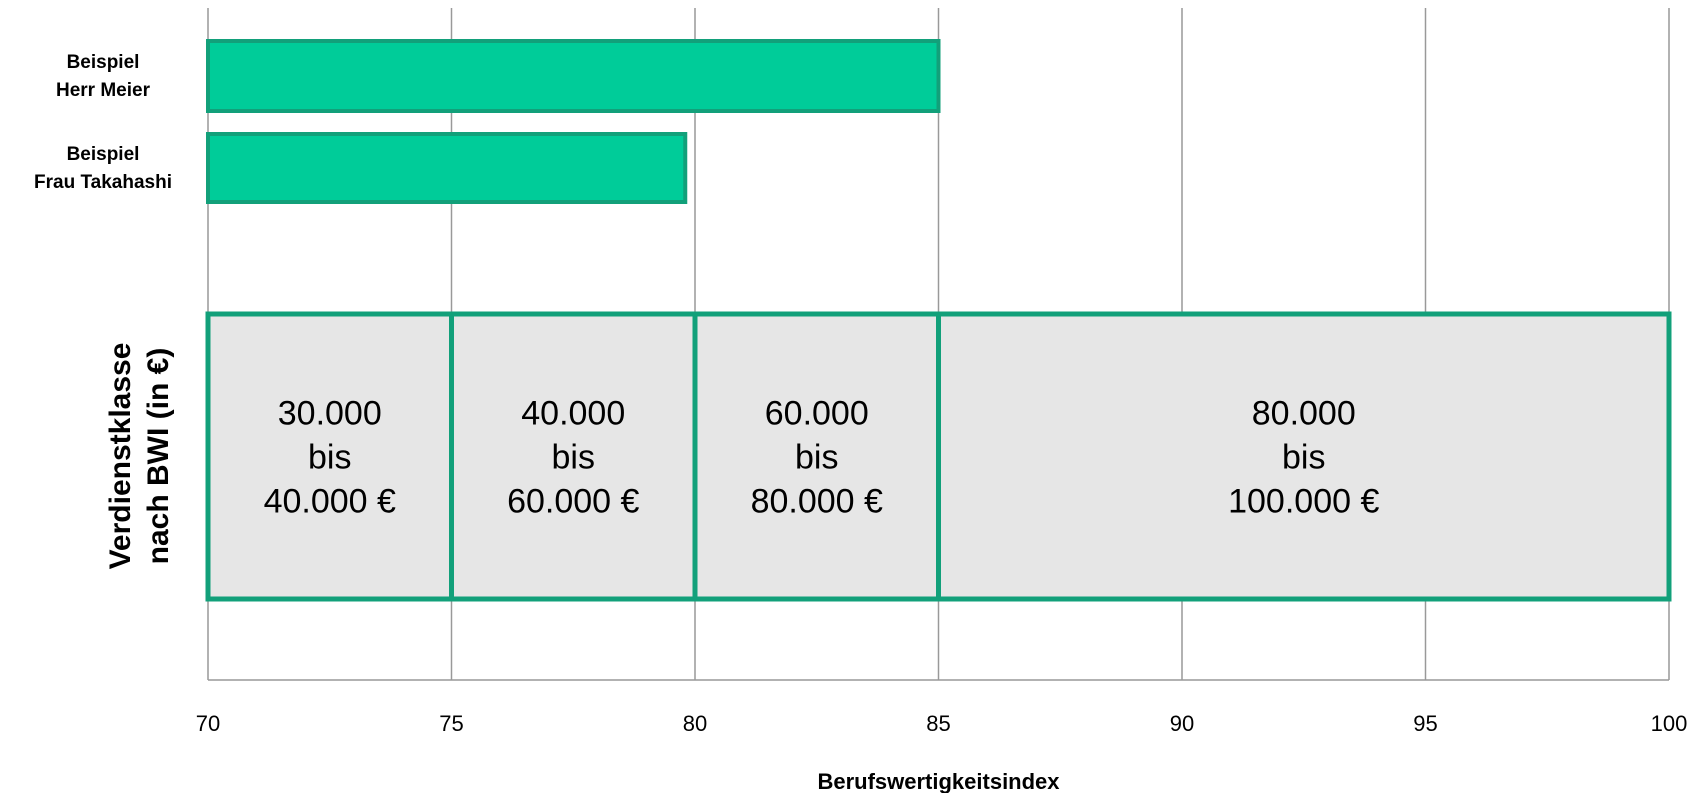 The width and height of the screenshot is (1703, 793). What do you see at coordinates (330, 414) in the screenshot?
I see `band-label: 30.000` at bounding box center [330, 414].